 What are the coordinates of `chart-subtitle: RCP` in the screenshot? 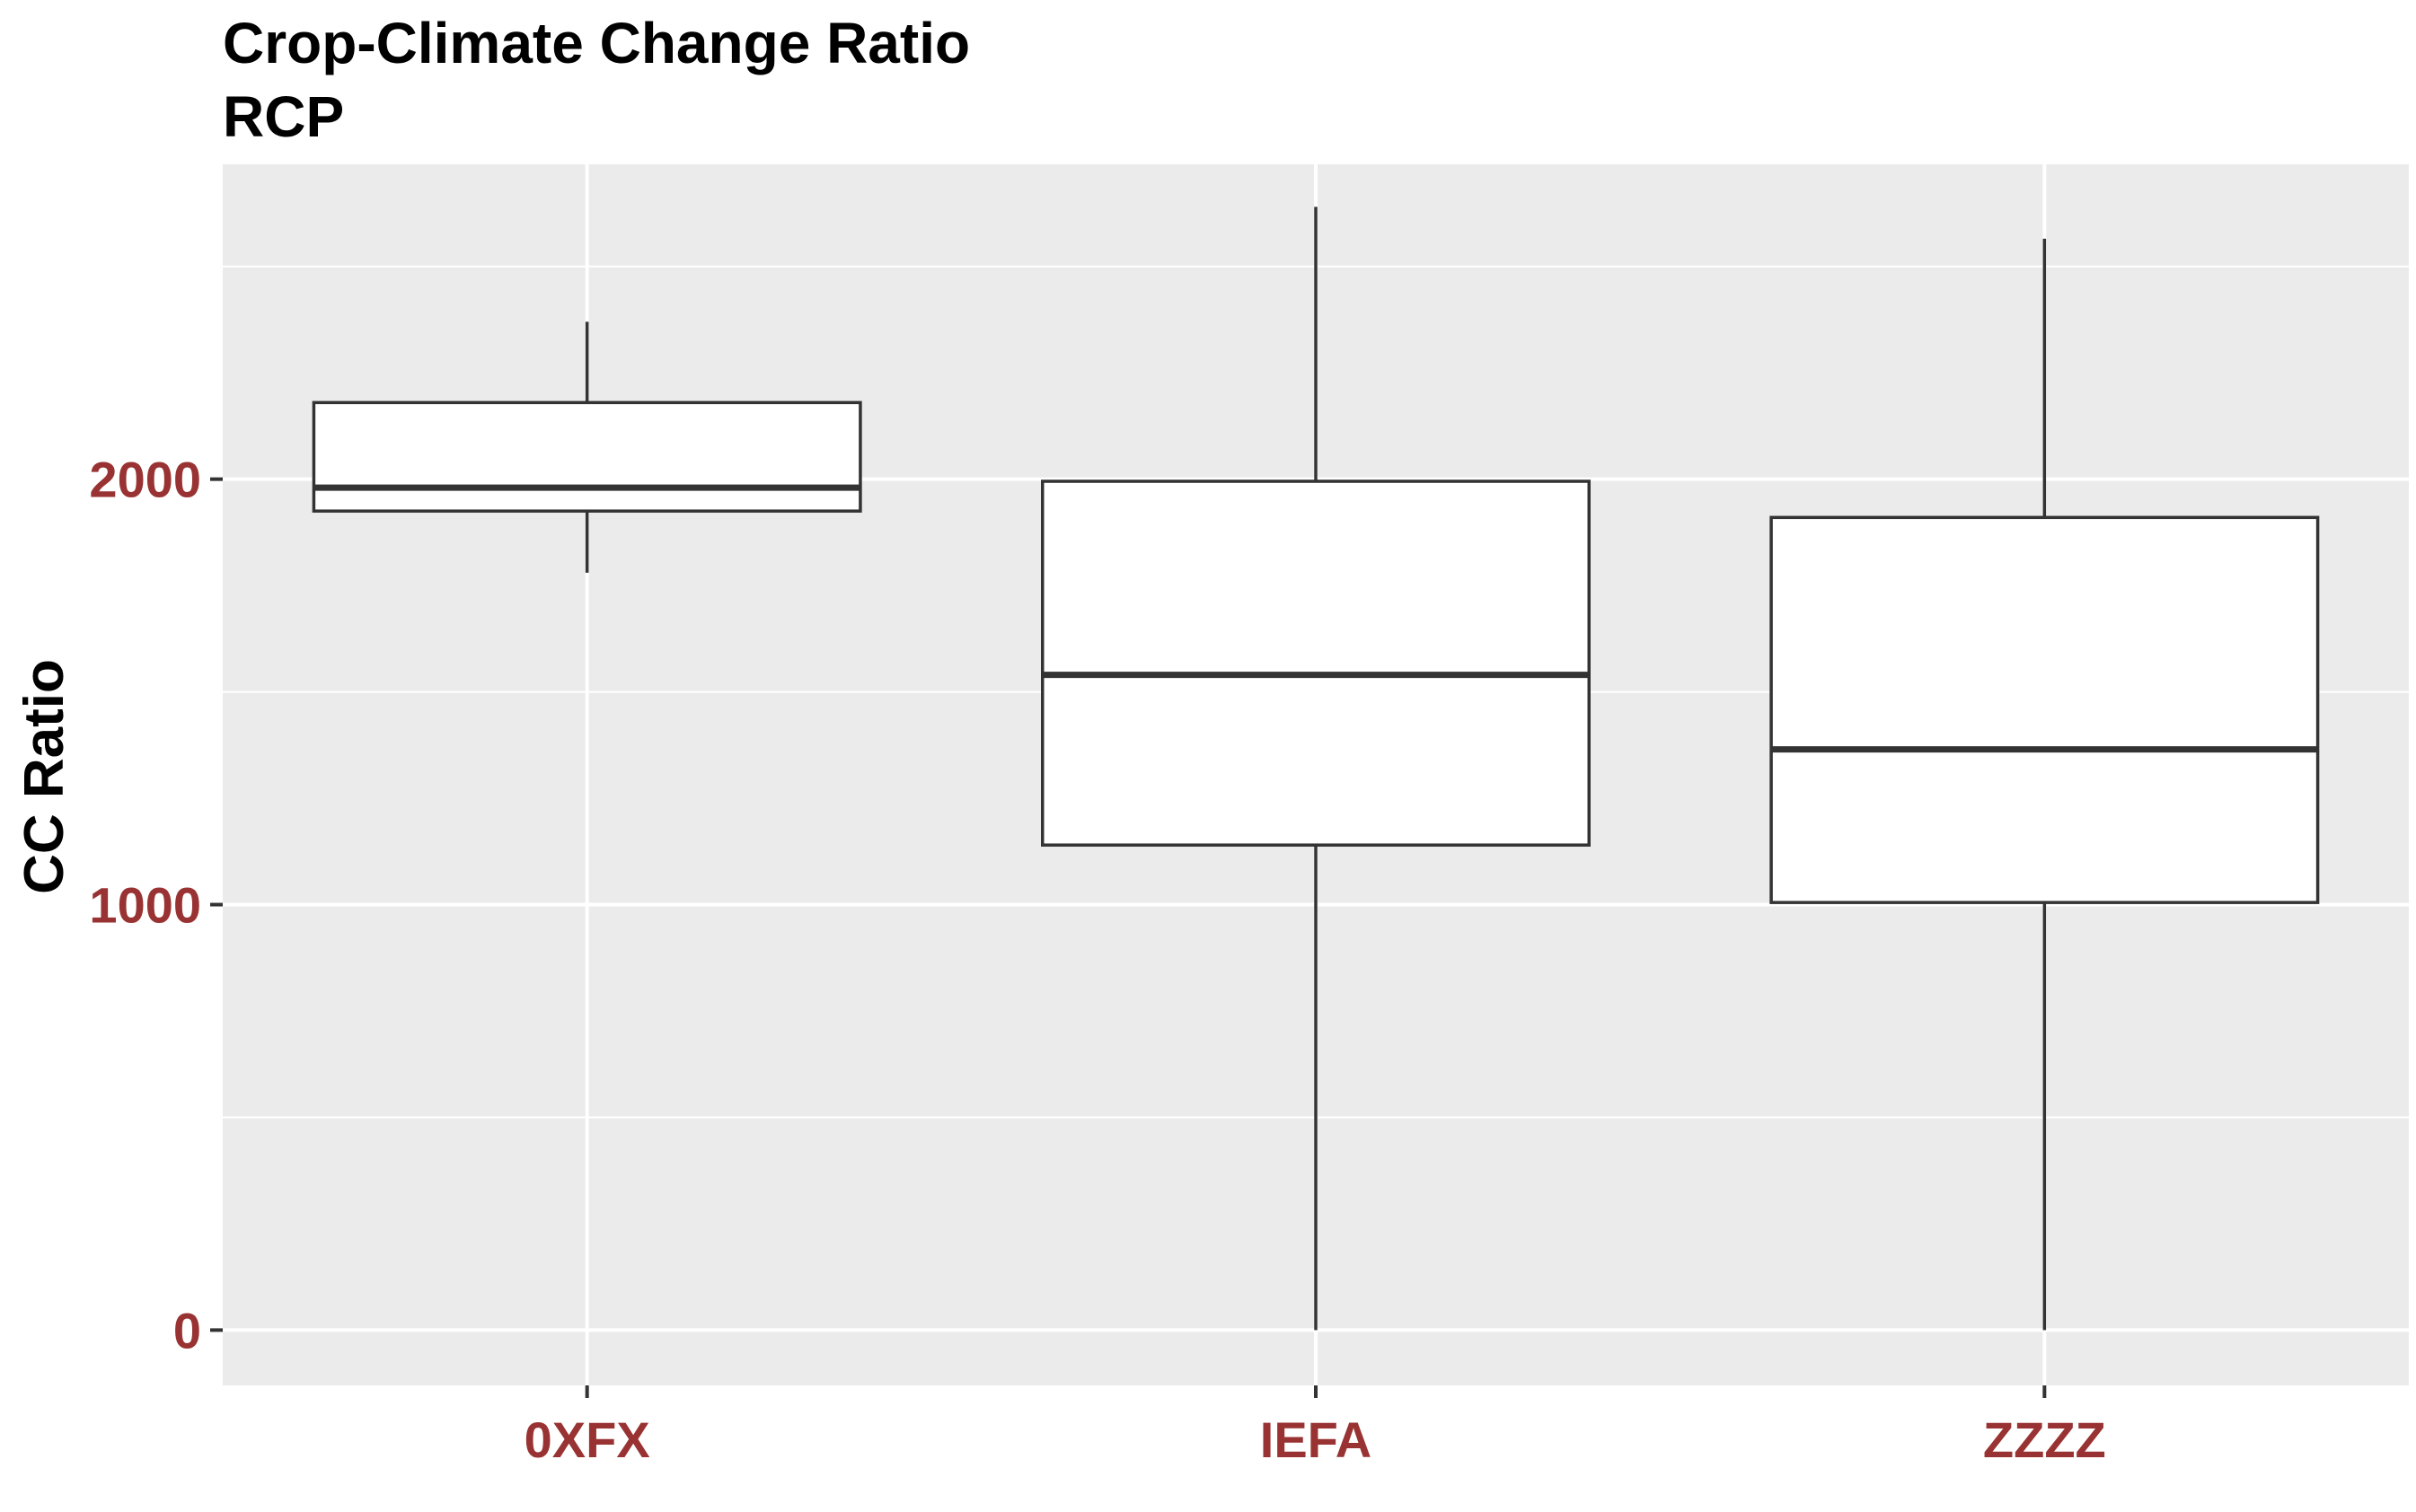 It's located at (283, 116).